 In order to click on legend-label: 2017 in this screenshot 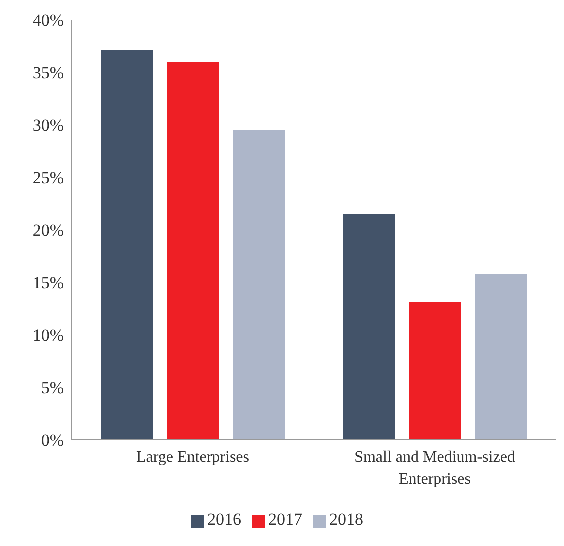, I will do `click(285, 519)`.